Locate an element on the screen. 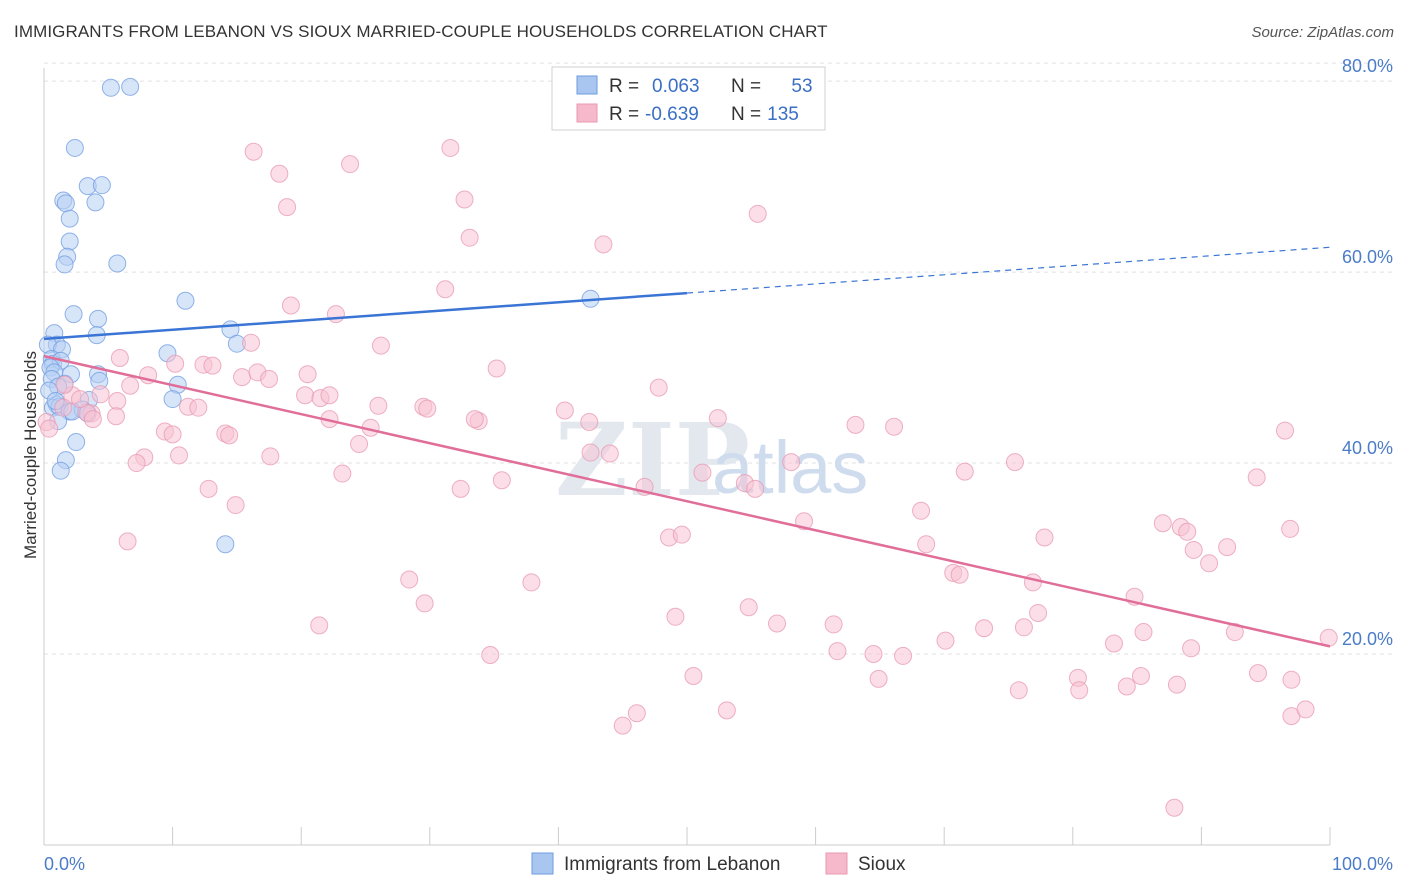 The image size is (1406, 892). y-tick-labels: 20.0% 40.0% 60.0% 80.0% is located at coordinates (1367, 352).